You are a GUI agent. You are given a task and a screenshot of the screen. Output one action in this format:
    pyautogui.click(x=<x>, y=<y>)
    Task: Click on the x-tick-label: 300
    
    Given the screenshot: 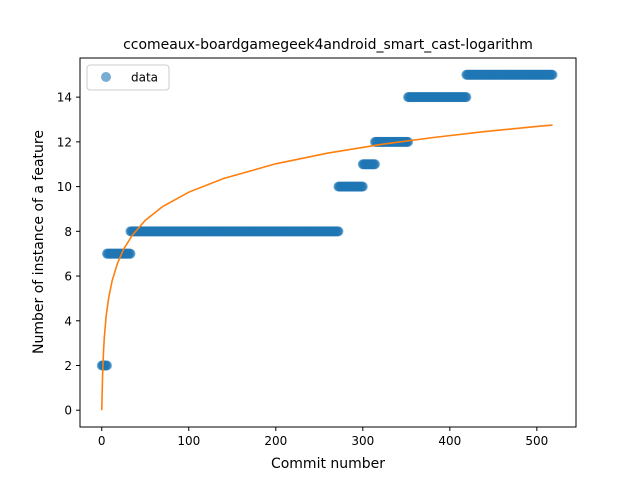 What is the action you would take?
    pyautogui.click(x=362, y=441)
    